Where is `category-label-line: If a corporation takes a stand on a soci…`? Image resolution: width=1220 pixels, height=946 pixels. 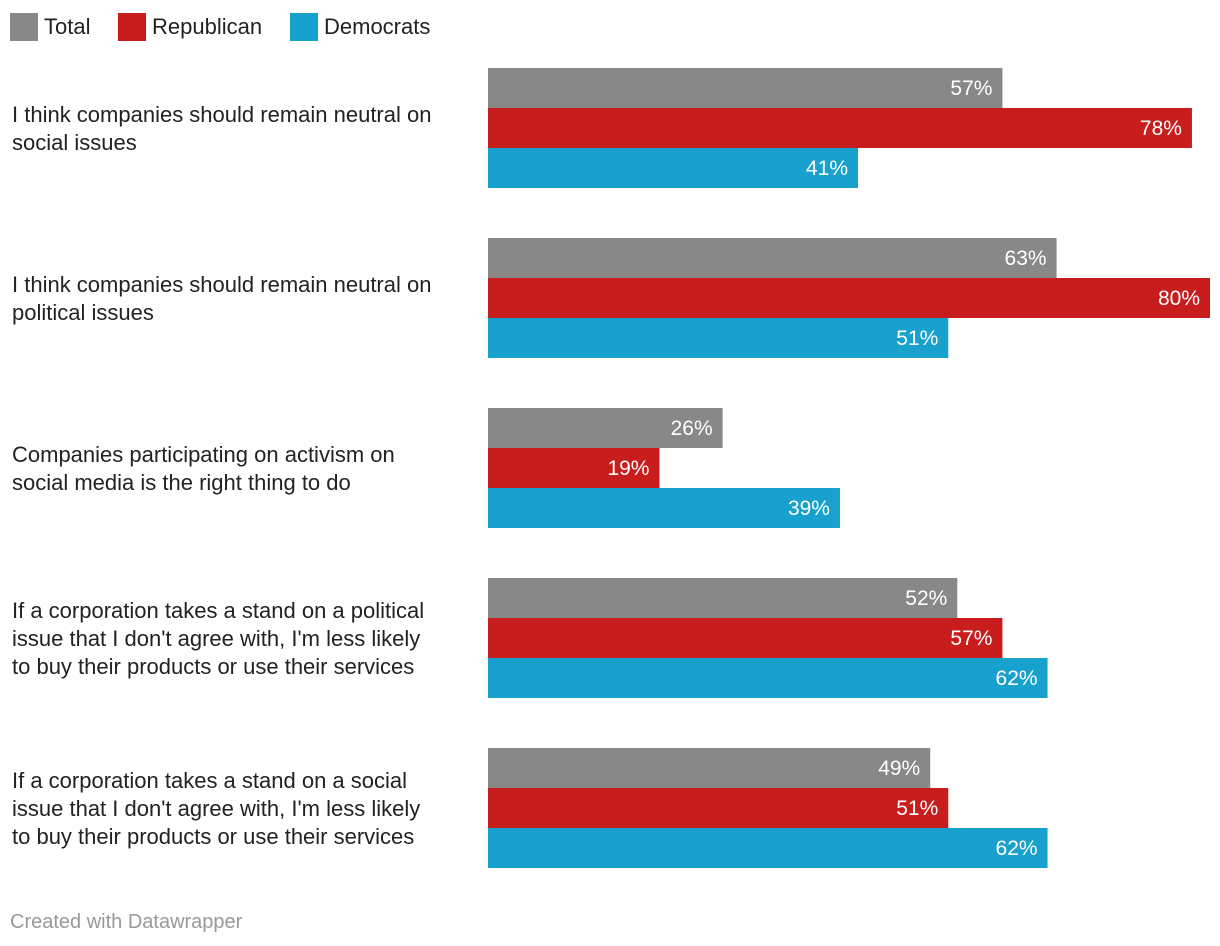
category-label-line: If a corporation takes a stand on a soci… is located at coordinates (209, 780).